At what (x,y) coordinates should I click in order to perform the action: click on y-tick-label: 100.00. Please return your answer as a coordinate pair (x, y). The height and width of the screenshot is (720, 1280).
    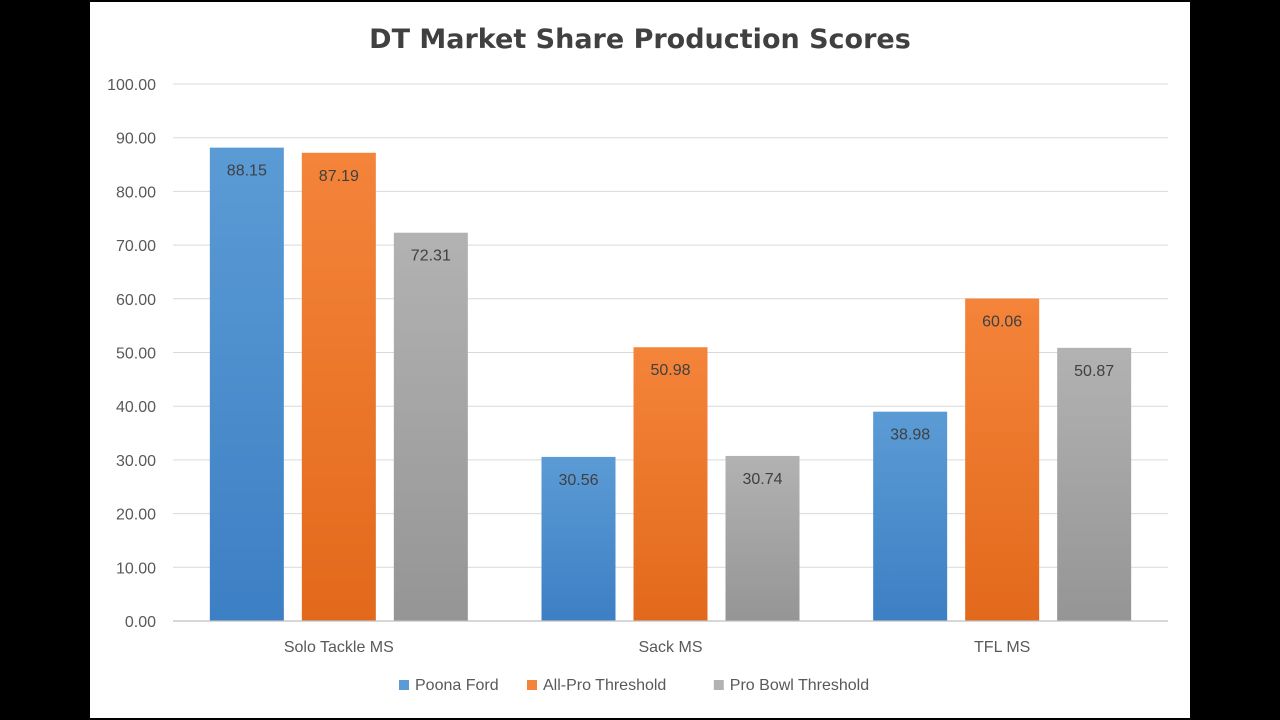
    Looking at the image, I should click on (131, 85).